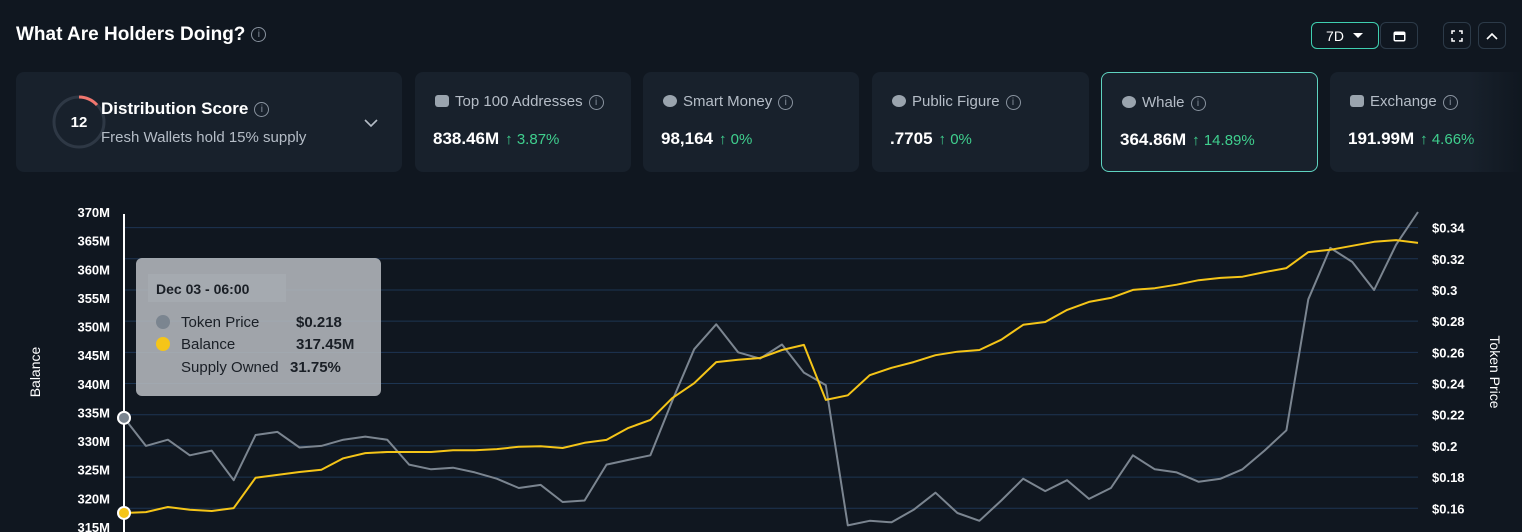  I want to click on y2-axis-title: Token Price, so click(1495, 371).